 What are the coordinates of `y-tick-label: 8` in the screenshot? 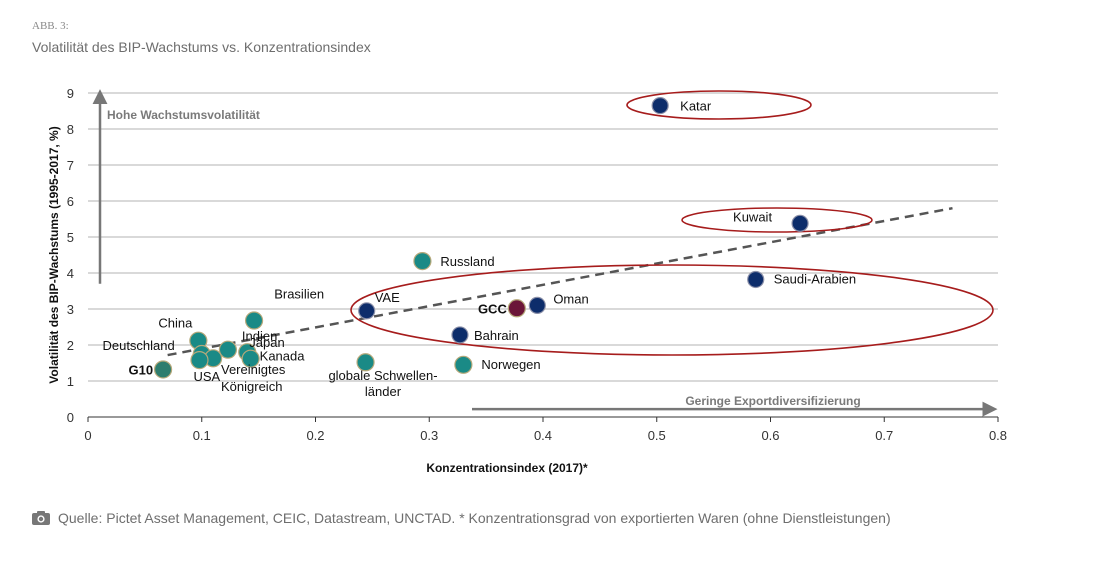 It's located at (70, 129).